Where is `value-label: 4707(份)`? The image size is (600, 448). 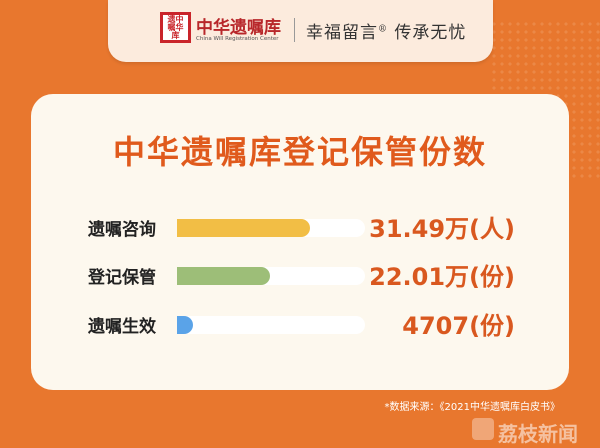 value-label: 4707(份) is located at coordinates (458, 326).